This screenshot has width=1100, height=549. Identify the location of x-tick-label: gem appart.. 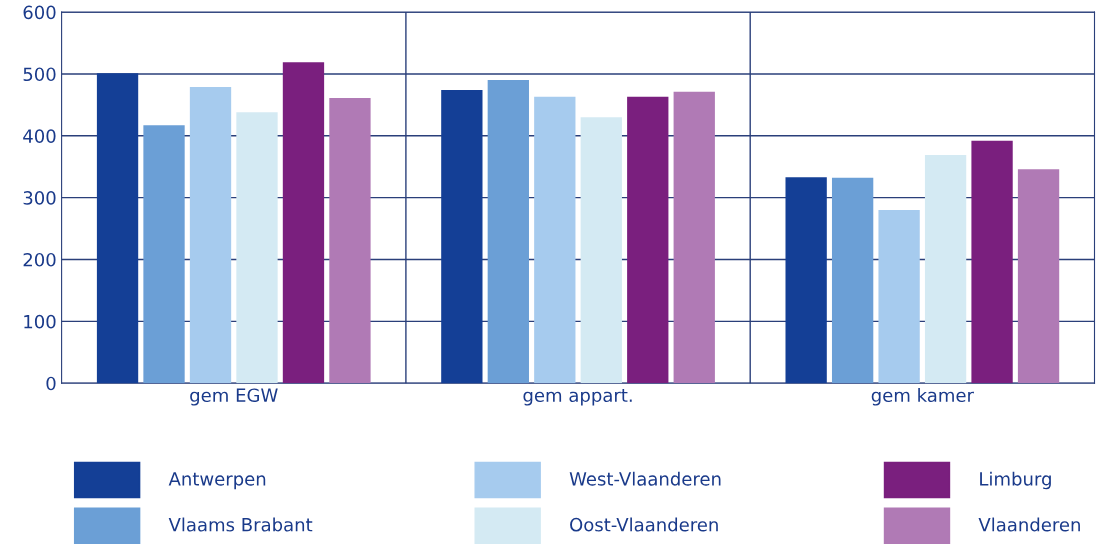
(577, 397).